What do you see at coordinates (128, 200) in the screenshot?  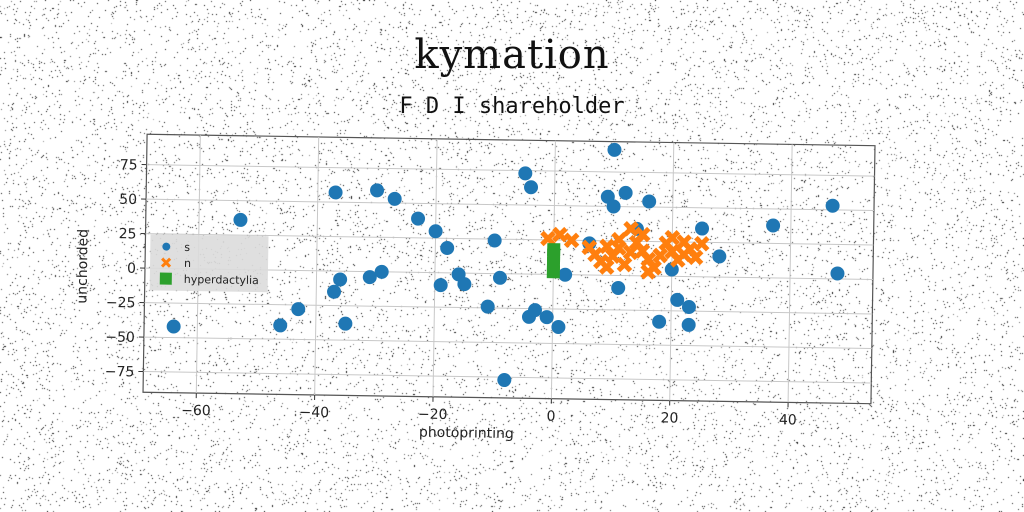 I see `y-tick-label: 50` at bounding box center [128, 200].